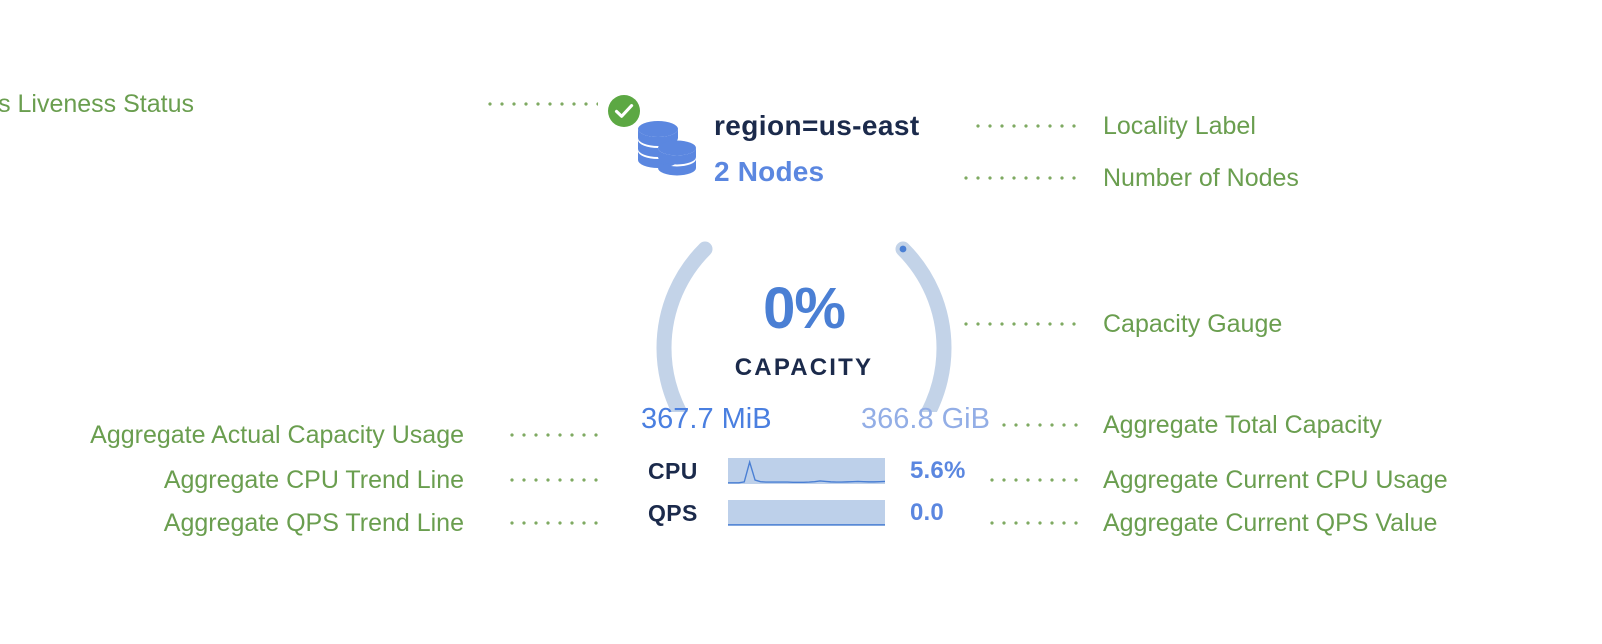 This screenshot has width=1602, height=644. Describe the element at coordinates (938, 470) in the screenshot. I see `metric-value-cpu: 5.6%` at that location.